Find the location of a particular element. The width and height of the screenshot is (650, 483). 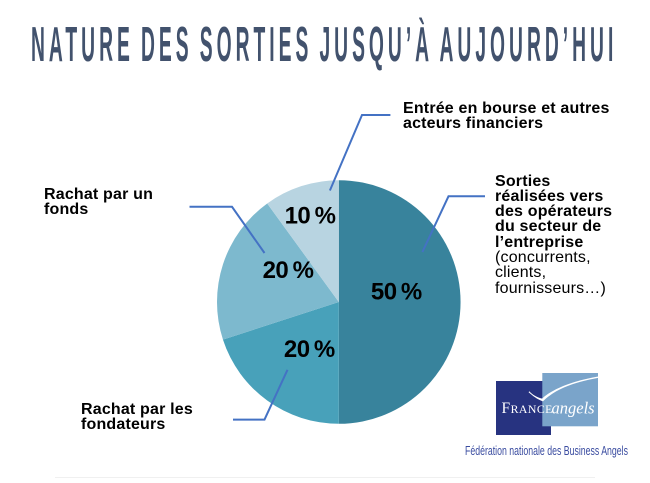

svg-text: FRANCE is located at coordinates (527, 408).